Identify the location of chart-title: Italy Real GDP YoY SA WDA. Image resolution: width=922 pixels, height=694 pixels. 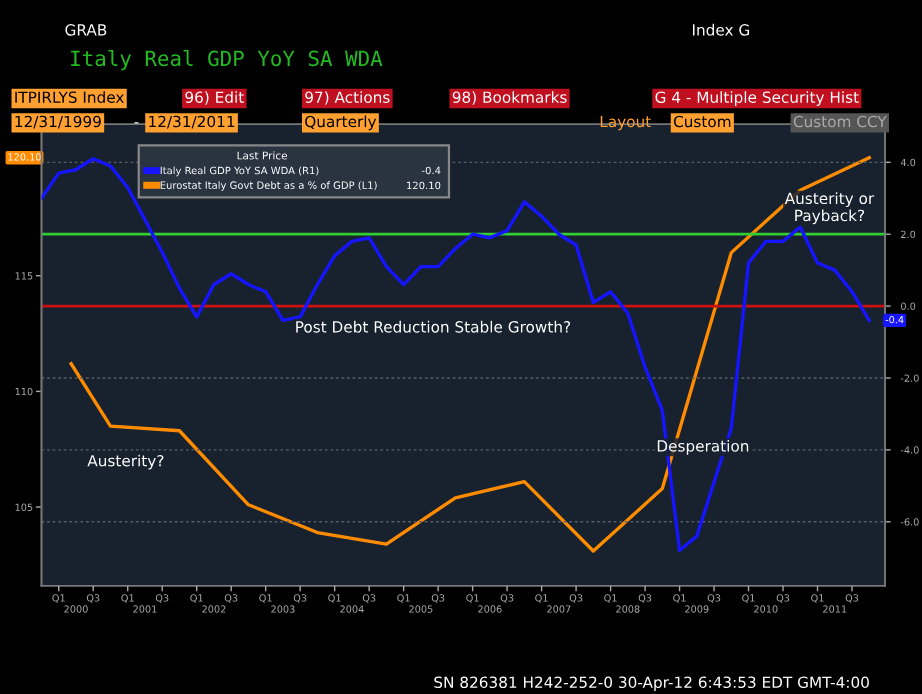
(227, 60).